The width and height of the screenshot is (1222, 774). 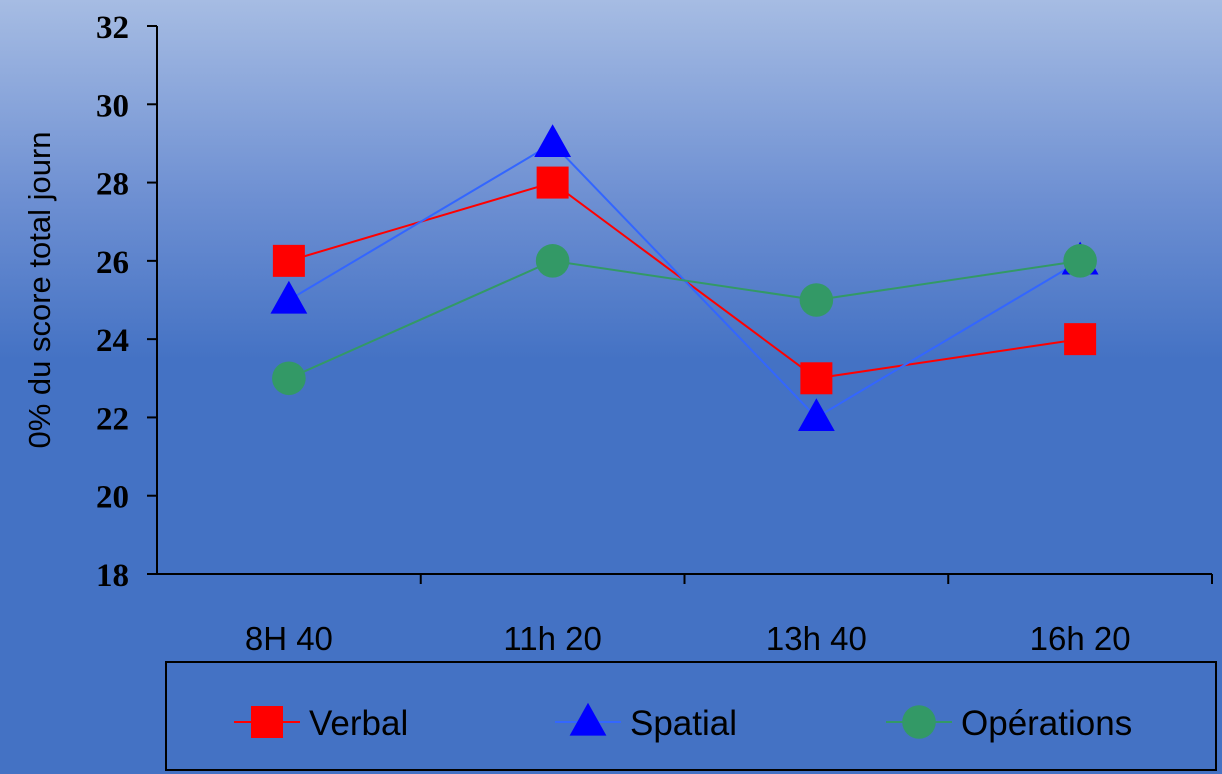 What do you see at coordinates (112, 576) in the screenshot?
I see `y-tick-label: 18` at bounding box center [112, 576].